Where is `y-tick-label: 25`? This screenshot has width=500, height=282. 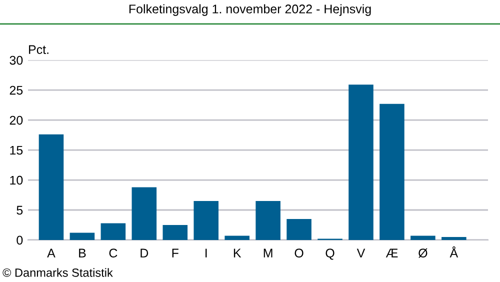 y-tick-label: 25 is located at coordinates (16, 90).